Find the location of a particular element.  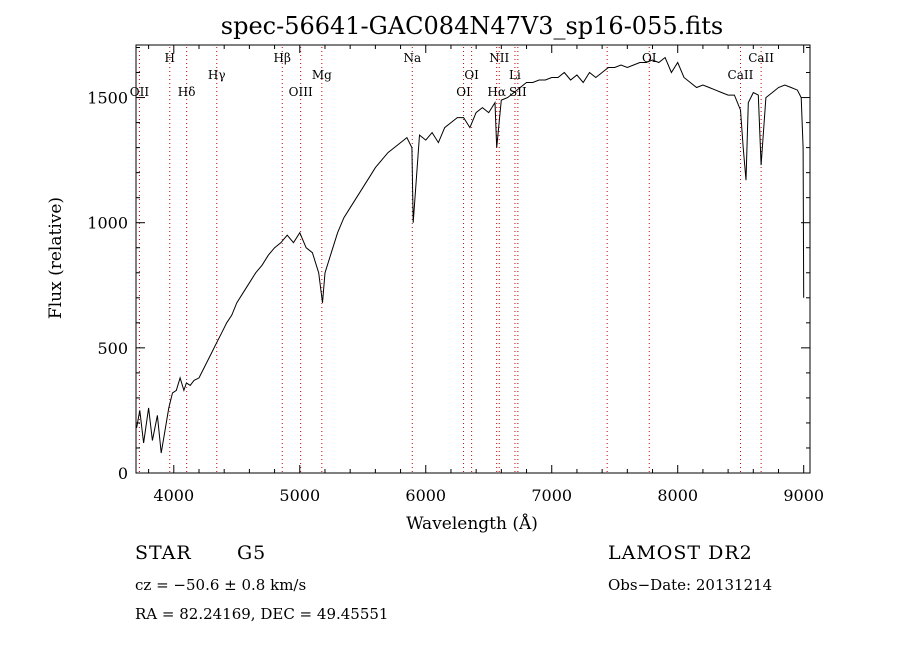

spectral-line-label: OIII is located at coordinates (301, 92).